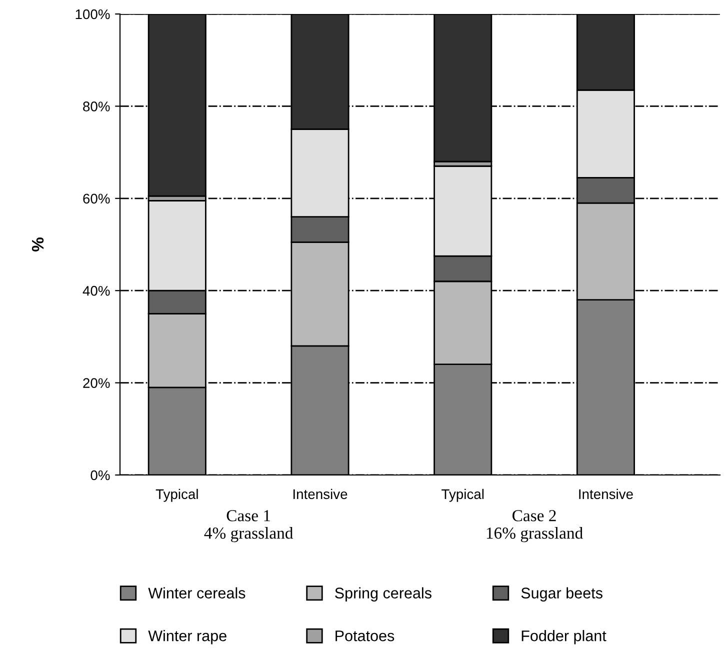 The height and width of the screenshot is (658, 727). Describe the element at coordinates (534, 526) in the screenshot. I see `text: Case 2 16% grassland` at that location.